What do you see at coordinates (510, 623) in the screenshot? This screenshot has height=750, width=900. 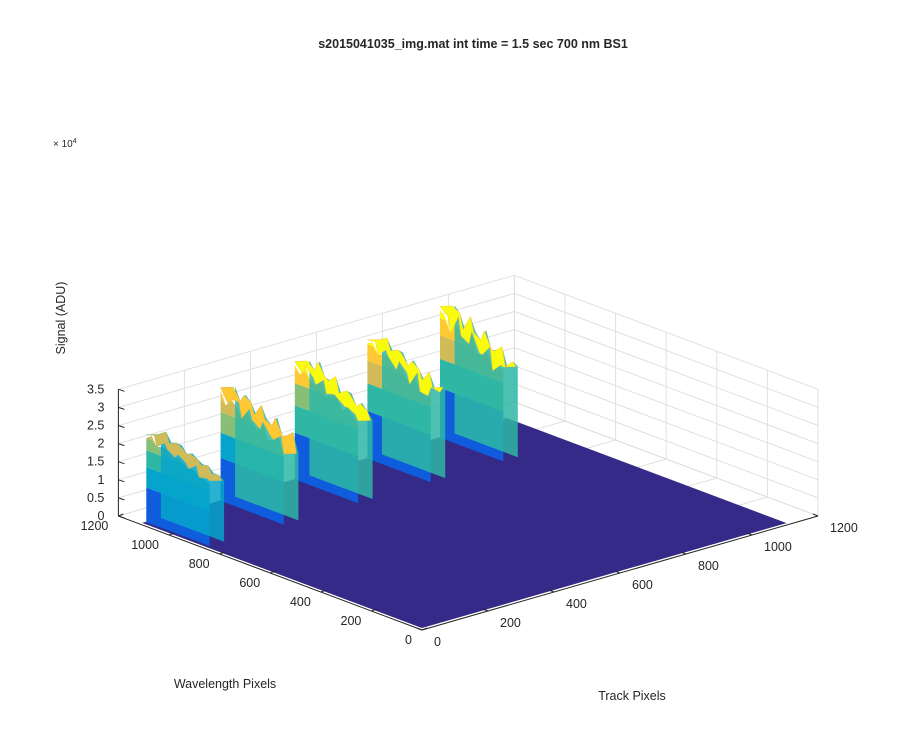 I see `y-tick-label: 200` at bounding box center [510, 623].